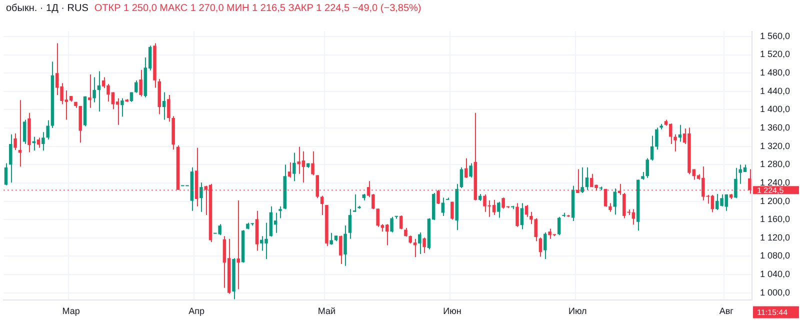 The height and width of the screenshot is (323, 800). What do you see at coordinates (775, 255) in the screenshot?
I see `y-tick-label: 1 080,0` at bounding box center [775, 255].